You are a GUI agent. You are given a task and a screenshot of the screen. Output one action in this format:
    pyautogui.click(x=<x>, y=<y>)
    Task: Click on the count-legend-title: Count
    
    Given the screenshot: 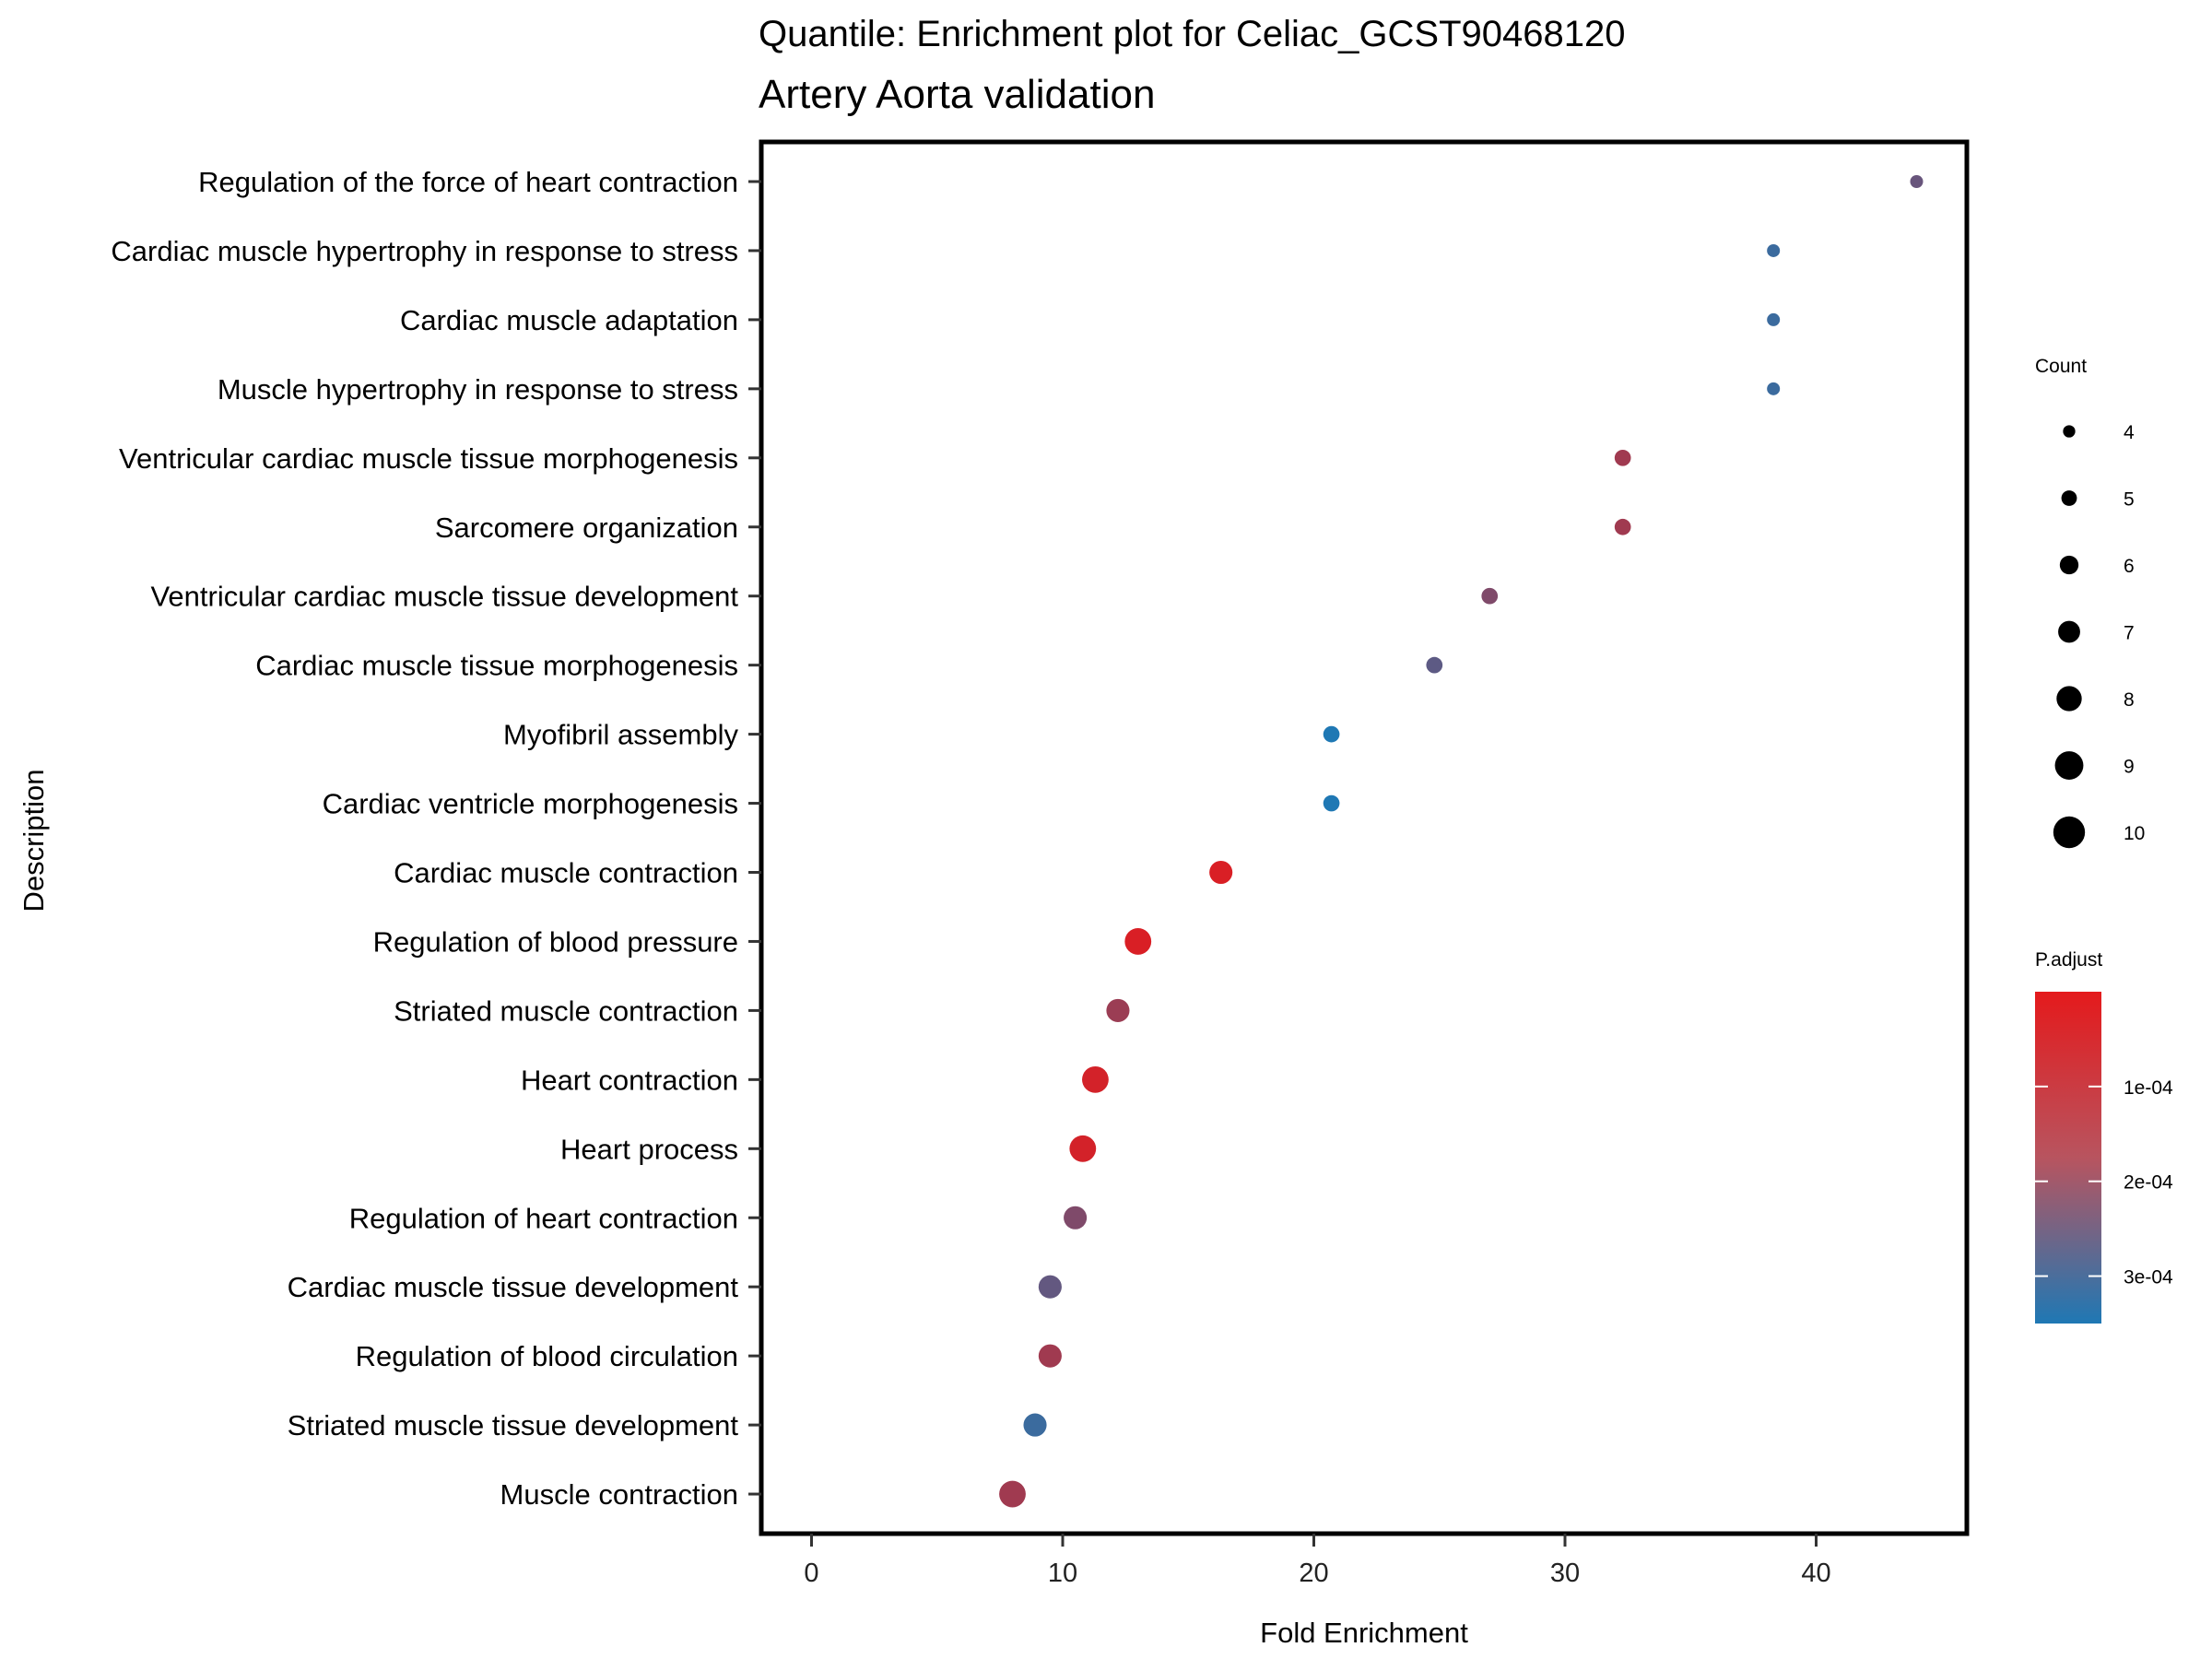 What is the action you would take?
    pyautogui.click(x=2061, y=366)
    